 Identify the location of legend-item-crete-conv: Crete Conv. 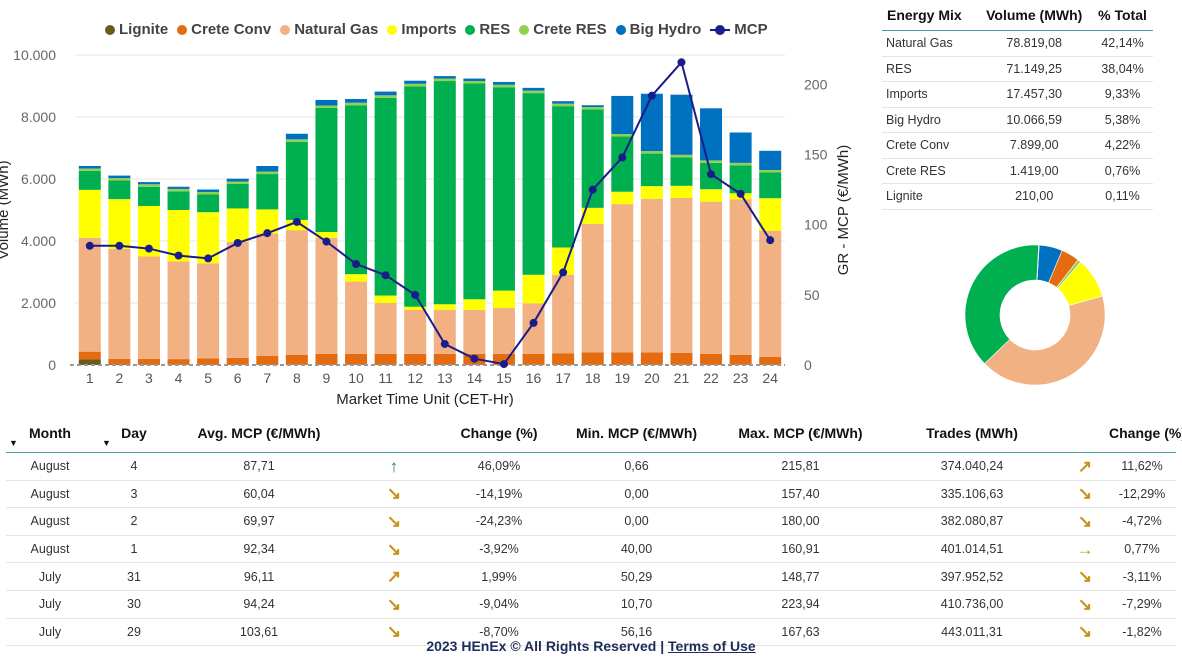
(224, 29).